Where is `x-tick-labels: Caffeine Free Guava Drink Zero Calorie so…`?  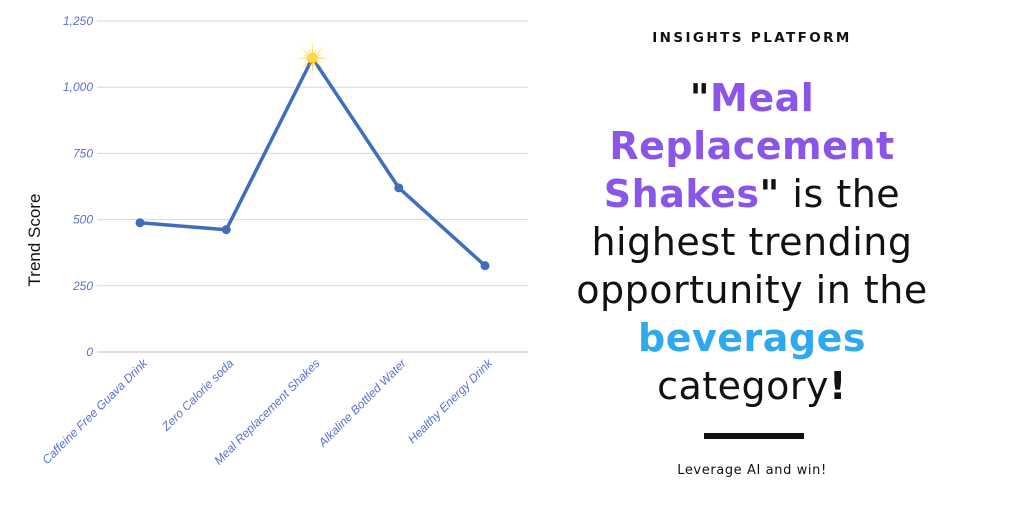
x-tick-labels: Caffeine Free Guava Drink Zero Calorie so… is located at coordinates (267, 412).